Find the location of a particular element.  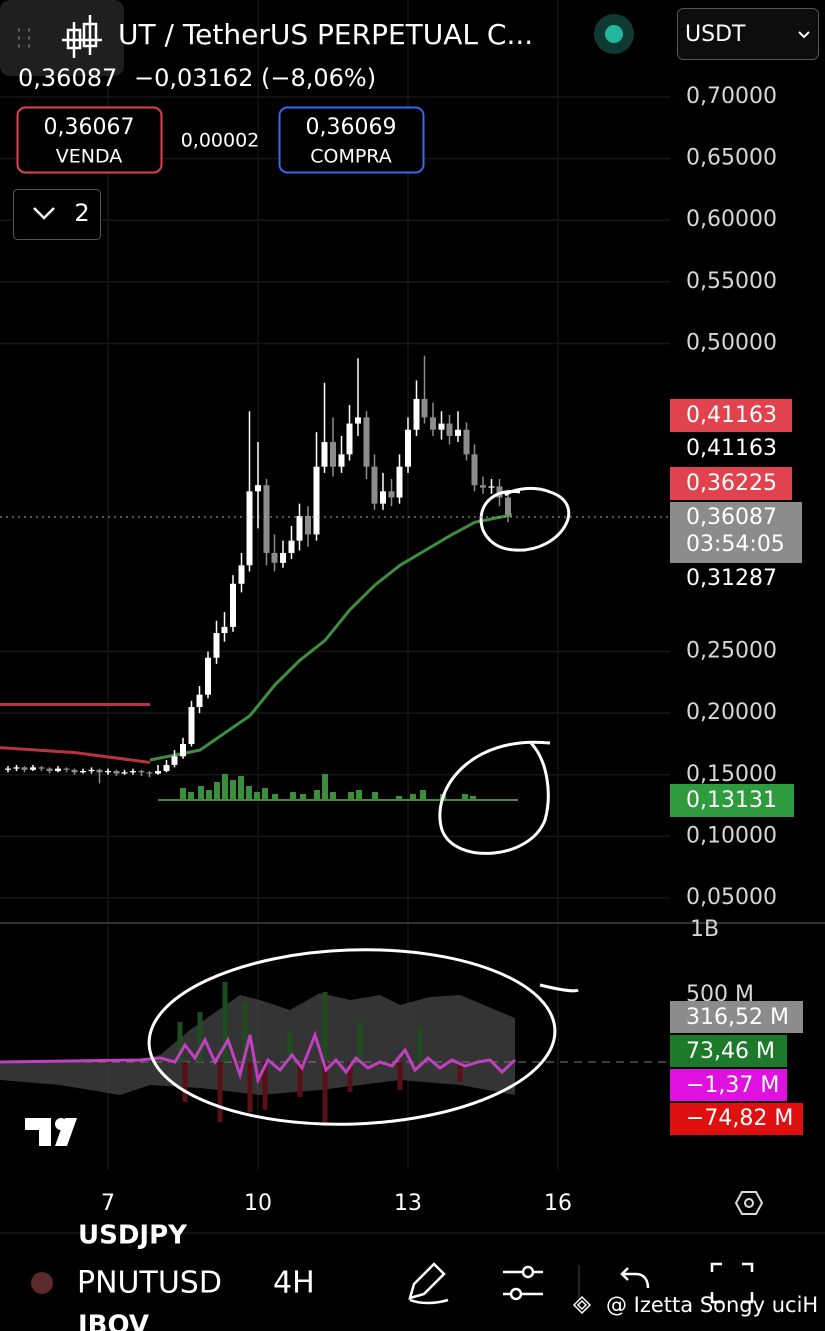

buy-price: 0,36069 is located at coordinates (351, 127).